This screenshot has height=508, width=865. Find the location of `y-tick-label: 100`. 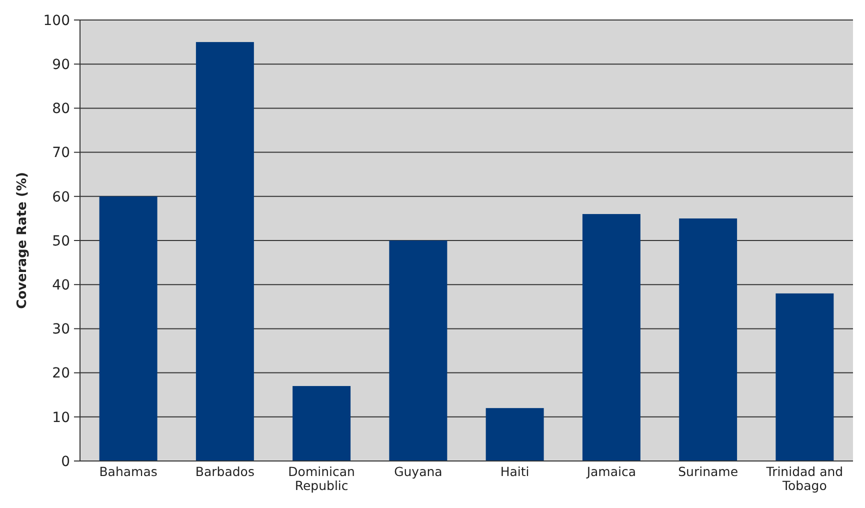

y-tick-label: 100 is located at coordinates (56, 20).